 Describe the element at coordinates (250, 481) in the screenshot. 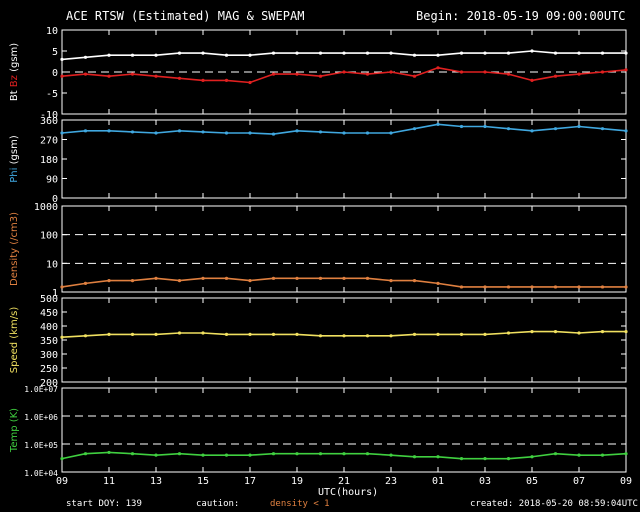

I see `x-tick-label-4: 17` at that location.